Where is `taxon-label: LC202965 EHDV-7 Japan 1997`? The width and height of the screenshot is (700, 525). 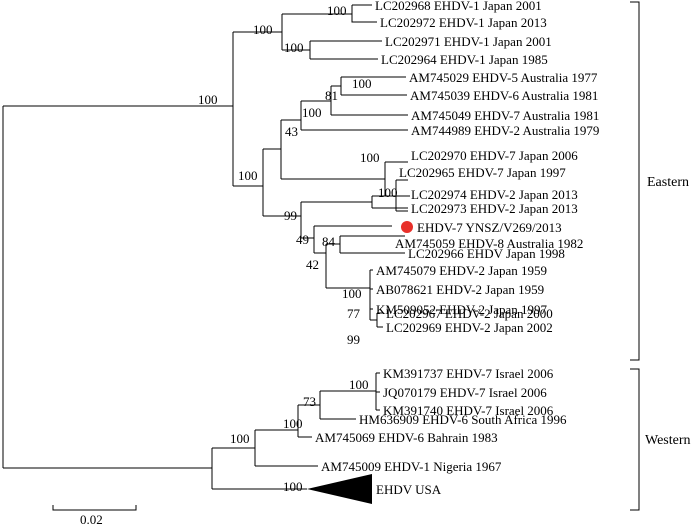 taxon-label: LC202965 EHDV-7 Japan 1997 is located at coordinates (482, 172).